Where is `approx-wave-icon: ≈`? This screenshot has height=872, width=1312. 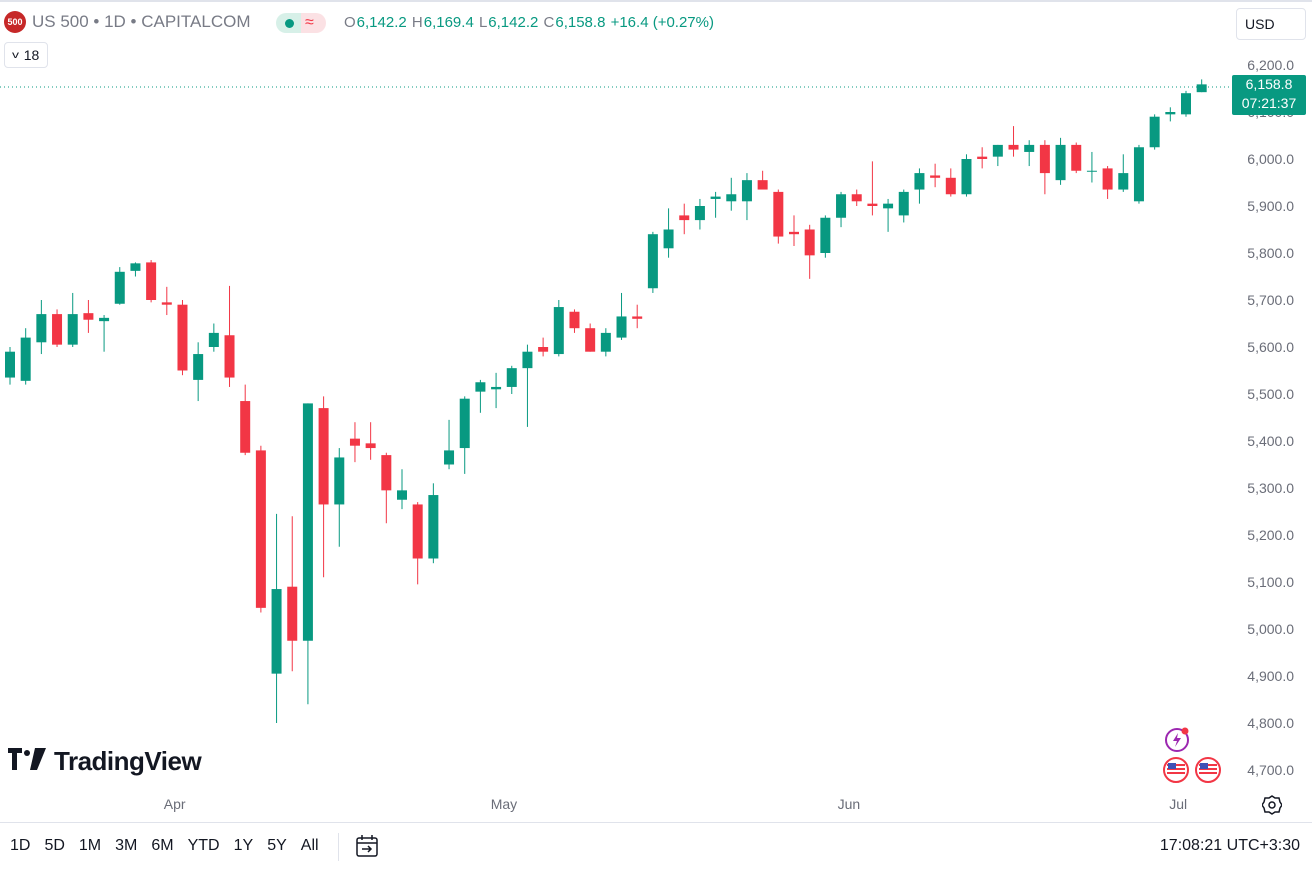 approx-wave-icon: ≈ is located at coordinates (309, 22).